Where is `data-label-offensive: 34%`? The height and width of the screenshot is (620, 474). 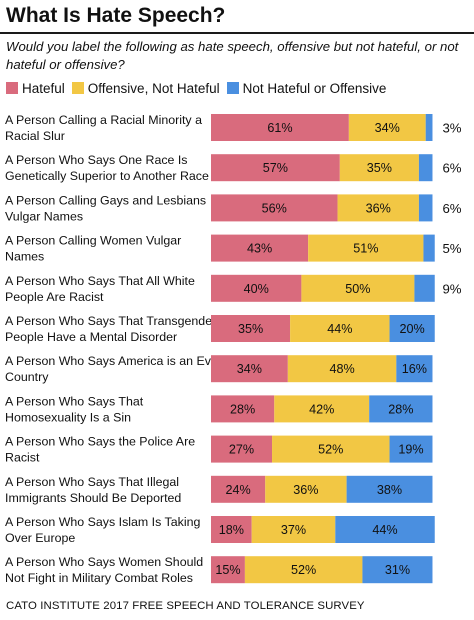 data-label-offensive: 34% is located at coordinates (387, 128).